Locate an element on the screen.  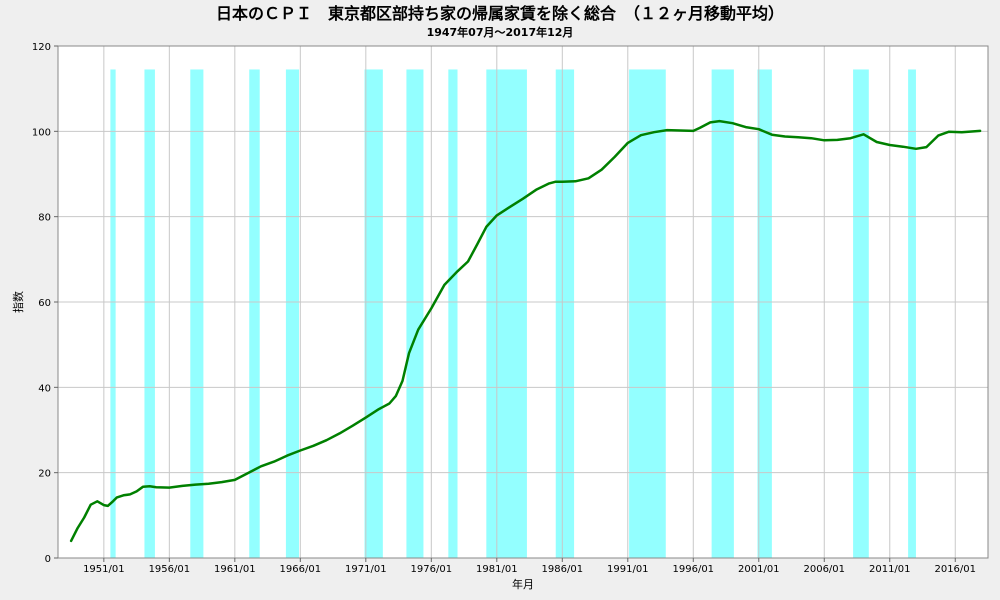
x-axis-label: 年月 is located at coordinates (523, 584).